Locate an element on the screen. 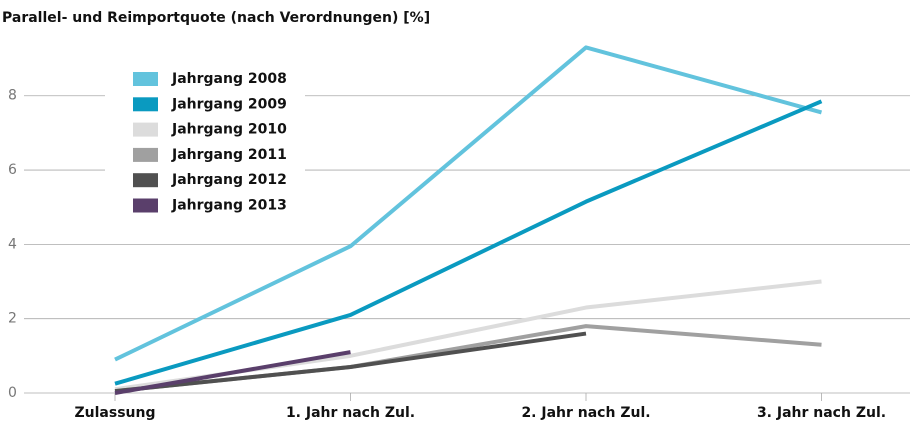 This screenshot has width=921, height=431. legend-box is located at coordinates (205, 143).